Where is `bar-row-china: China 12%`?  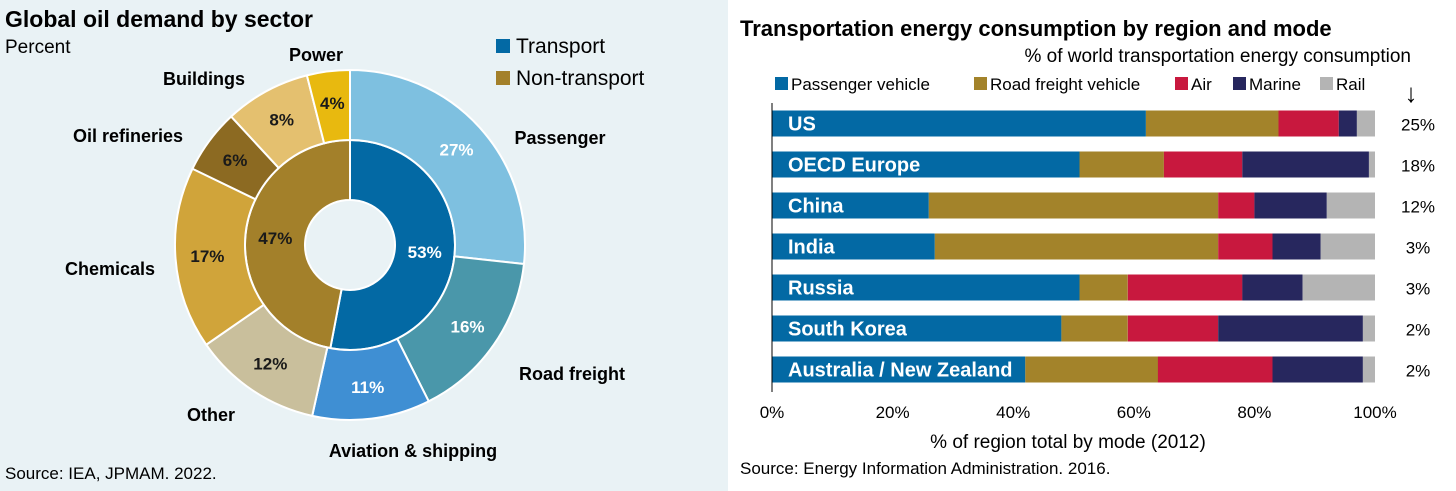 bar-row-china: China 12% is located at coordinates (1103, 205).